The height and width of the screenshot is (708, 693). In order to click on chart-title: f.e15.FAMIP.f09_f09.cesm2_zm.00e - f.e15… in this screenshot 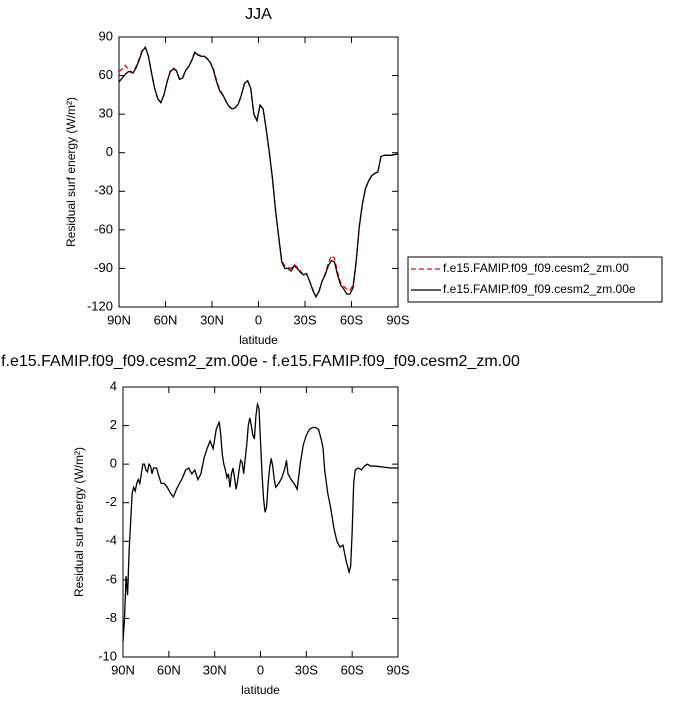, I will do `click(260, 361)`.